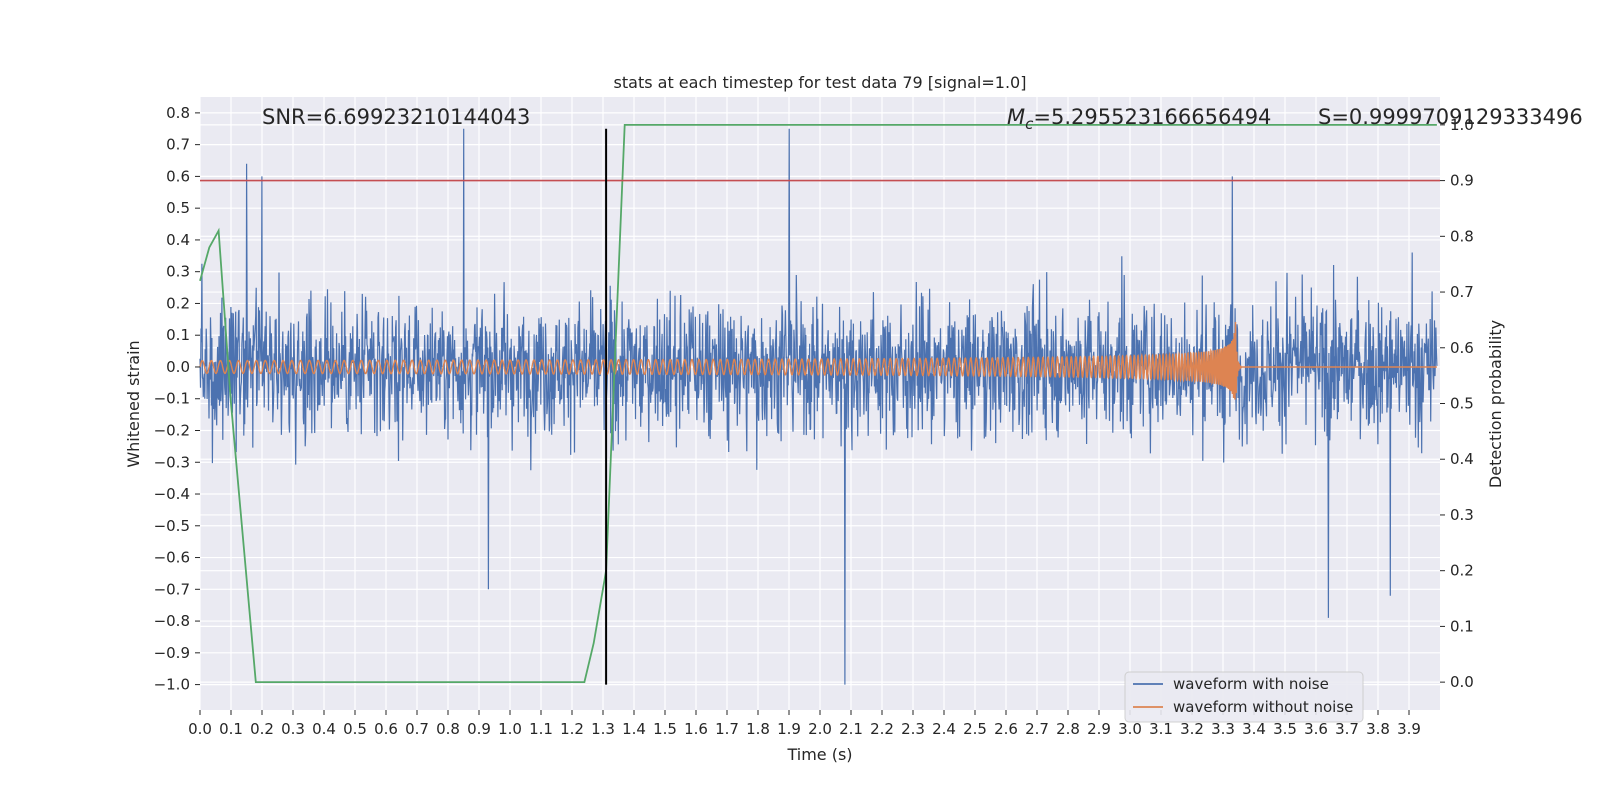  What do you see at coordinates (178, 145) in the screenshot?
I see `y-tick-label: 0.7` at bounding box center [178, 145].